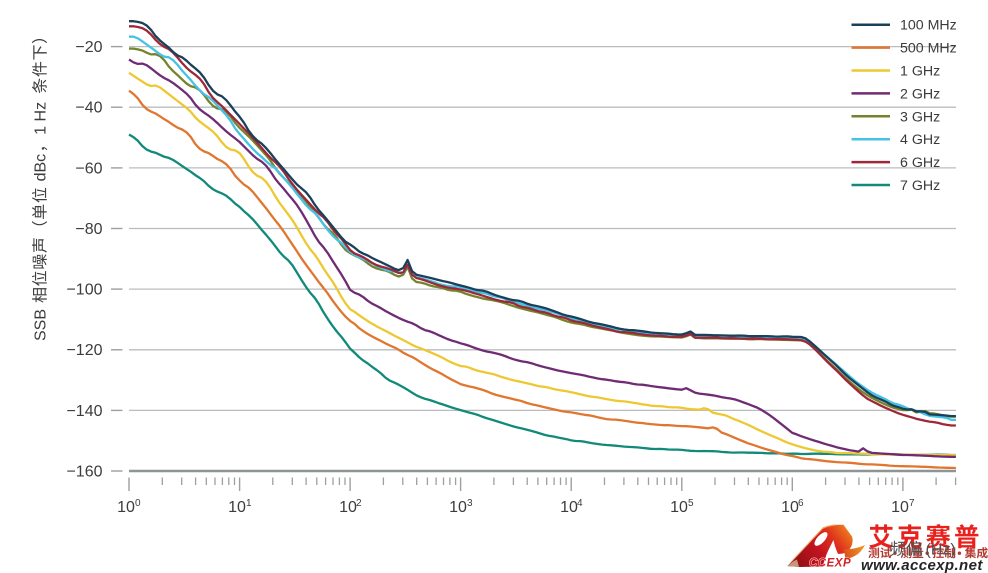  Describe the element at coordinates (801, 503) in the screenshot. I see `svg-text: 6` at that location.